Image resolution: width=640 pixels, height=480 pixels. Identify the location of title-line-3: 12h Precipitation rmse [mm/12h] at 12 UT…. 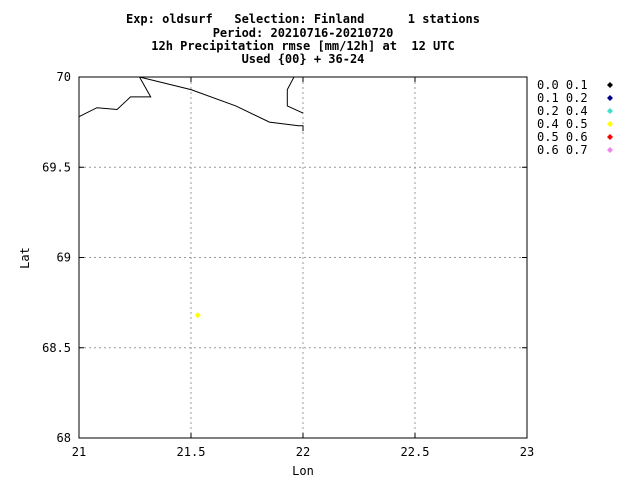
(302, 46).